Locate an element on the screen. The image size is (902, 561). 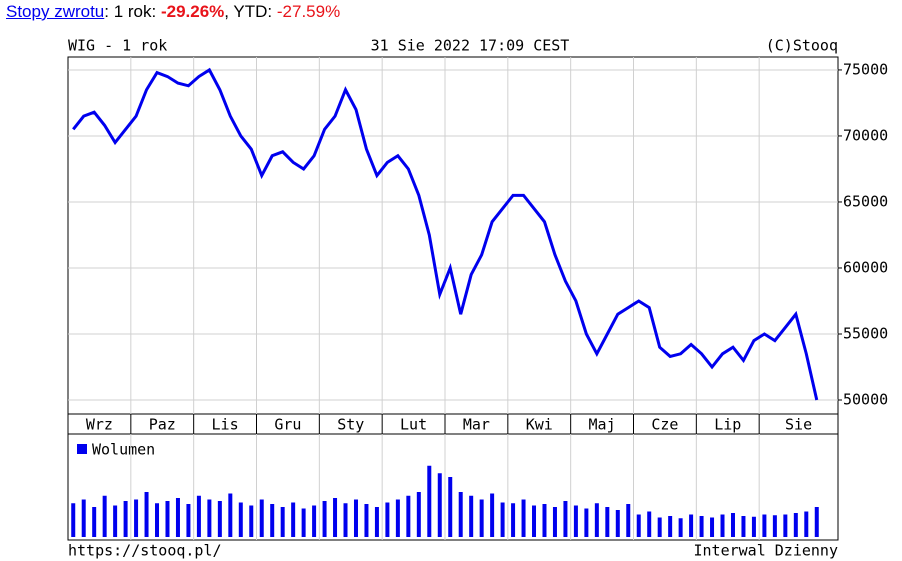
y-tick-label: 60000 is located at coordinates (865, 267).